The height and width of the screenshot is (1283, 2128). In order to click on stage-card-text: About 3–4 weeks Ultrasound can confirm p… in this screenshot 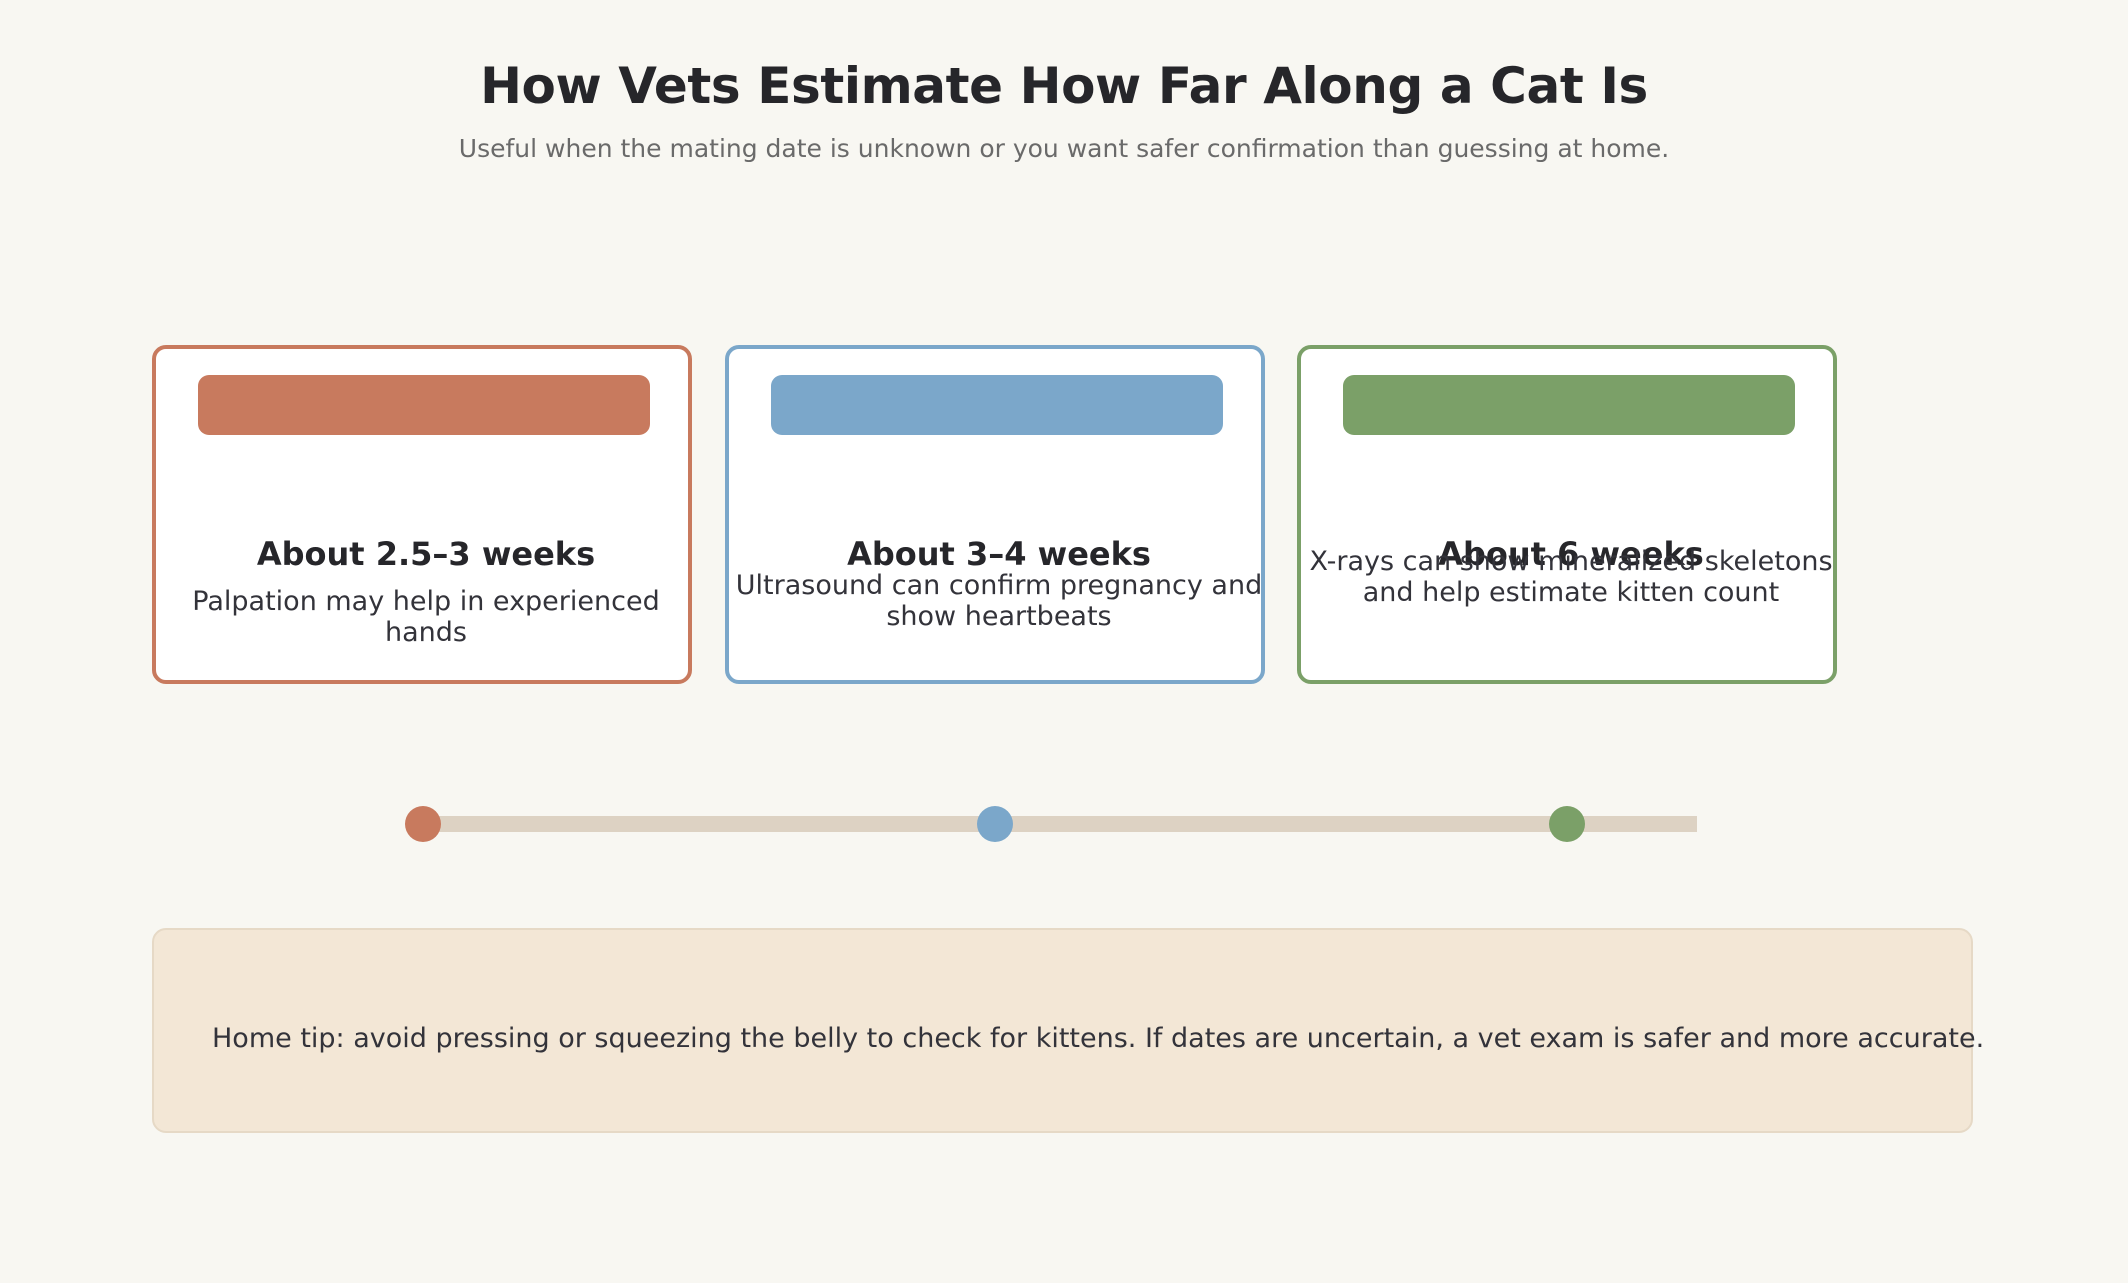, I will do `click(999, 585)`.